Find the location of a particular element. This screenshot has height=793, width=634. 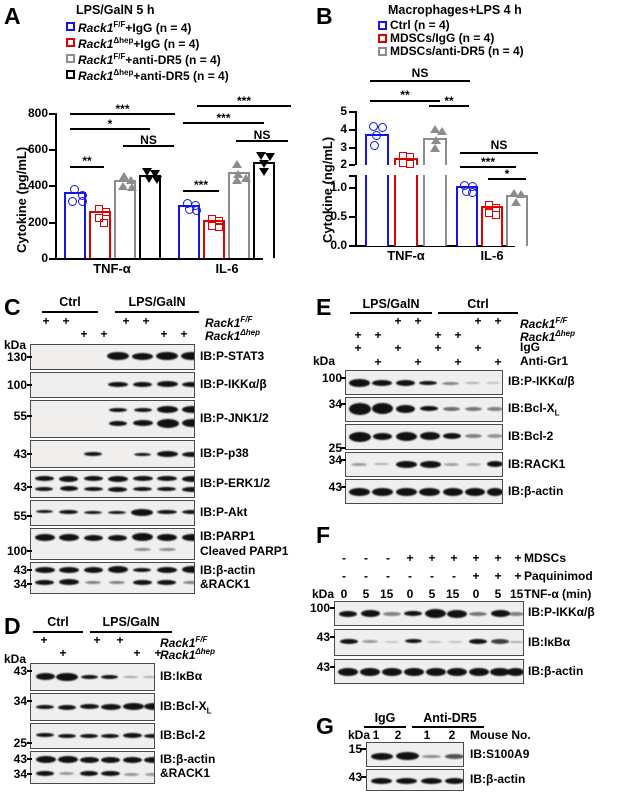

blot-p-stat3 is located at coordinates (112, 357).